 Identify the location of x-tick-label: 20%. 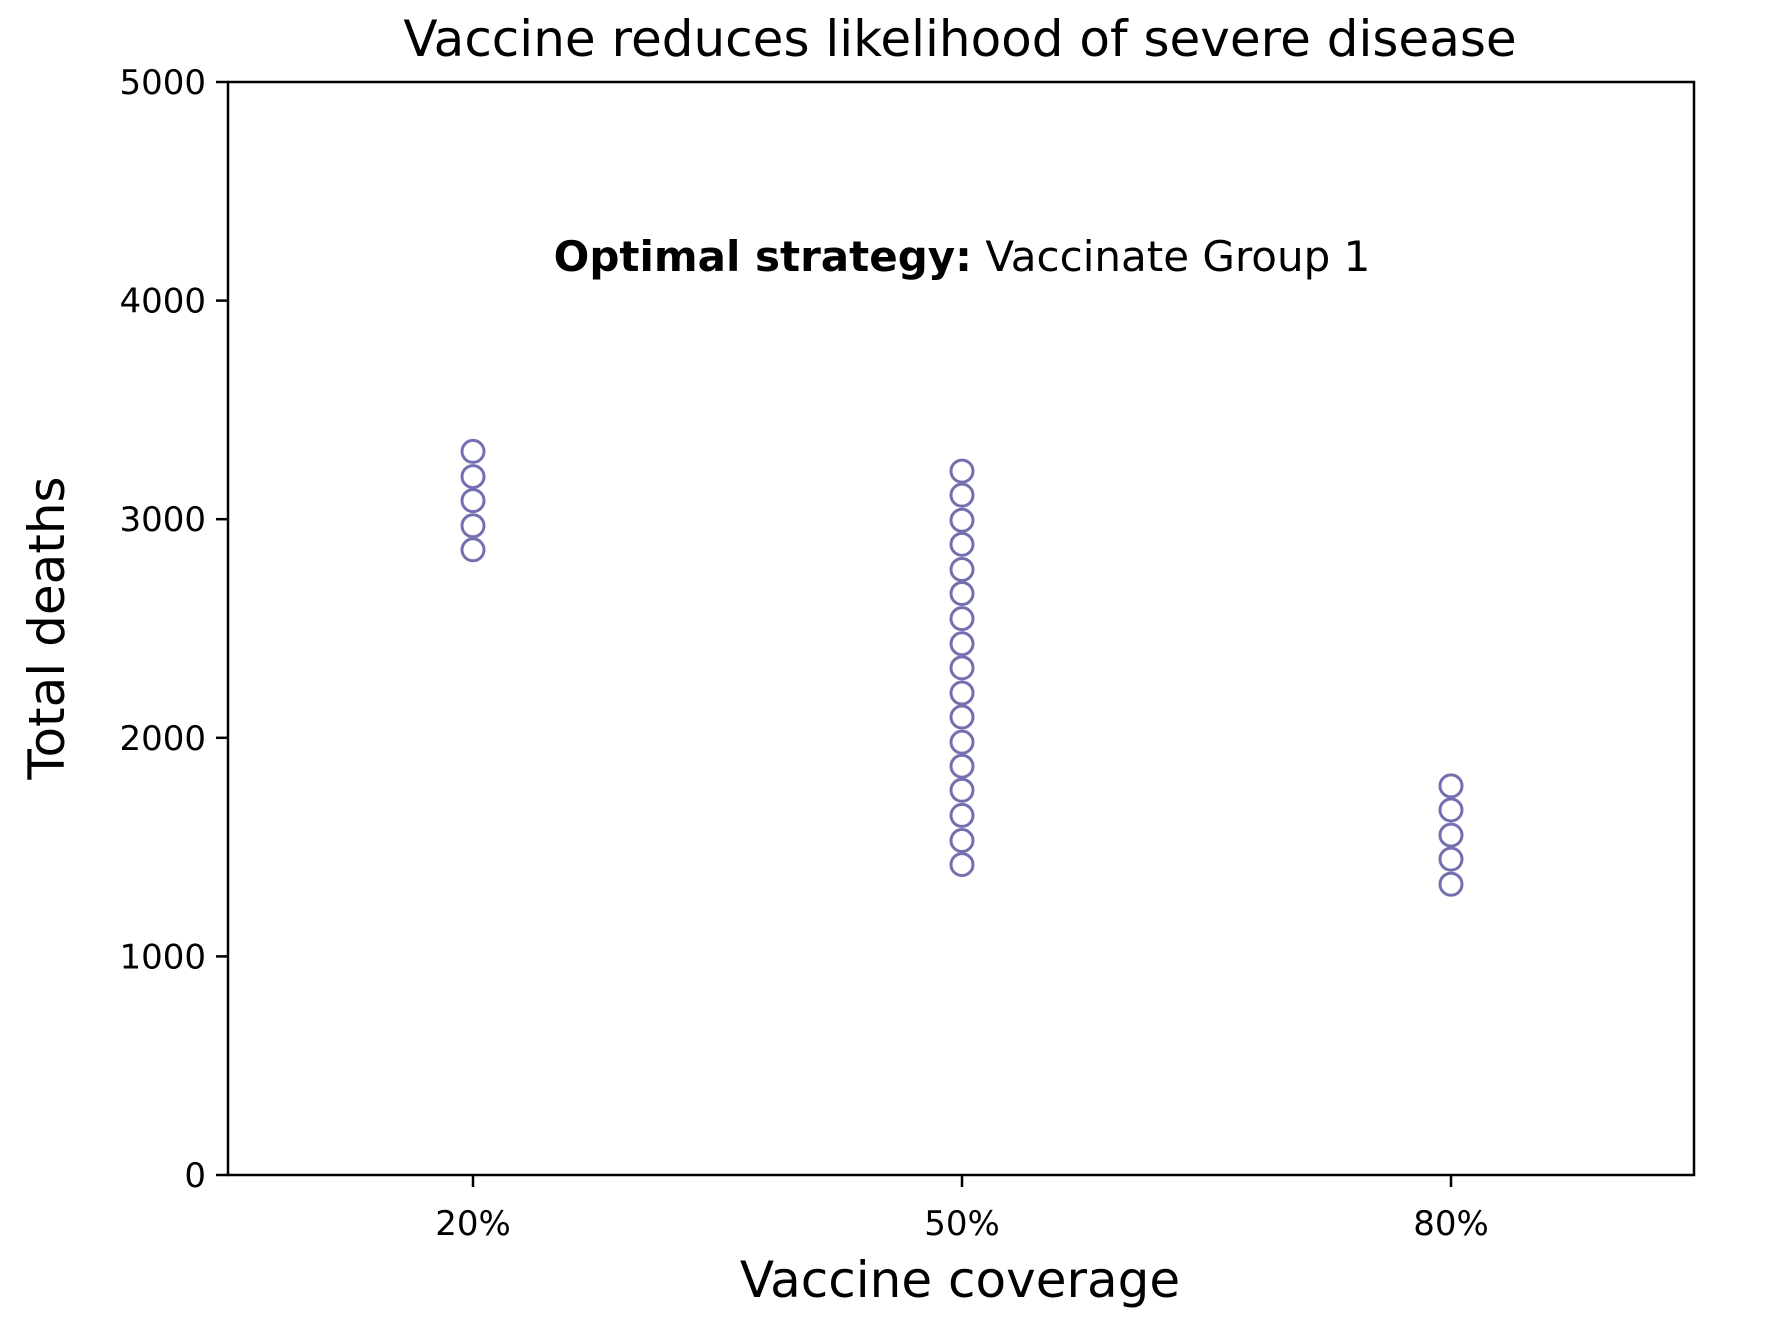
(473, 1224).